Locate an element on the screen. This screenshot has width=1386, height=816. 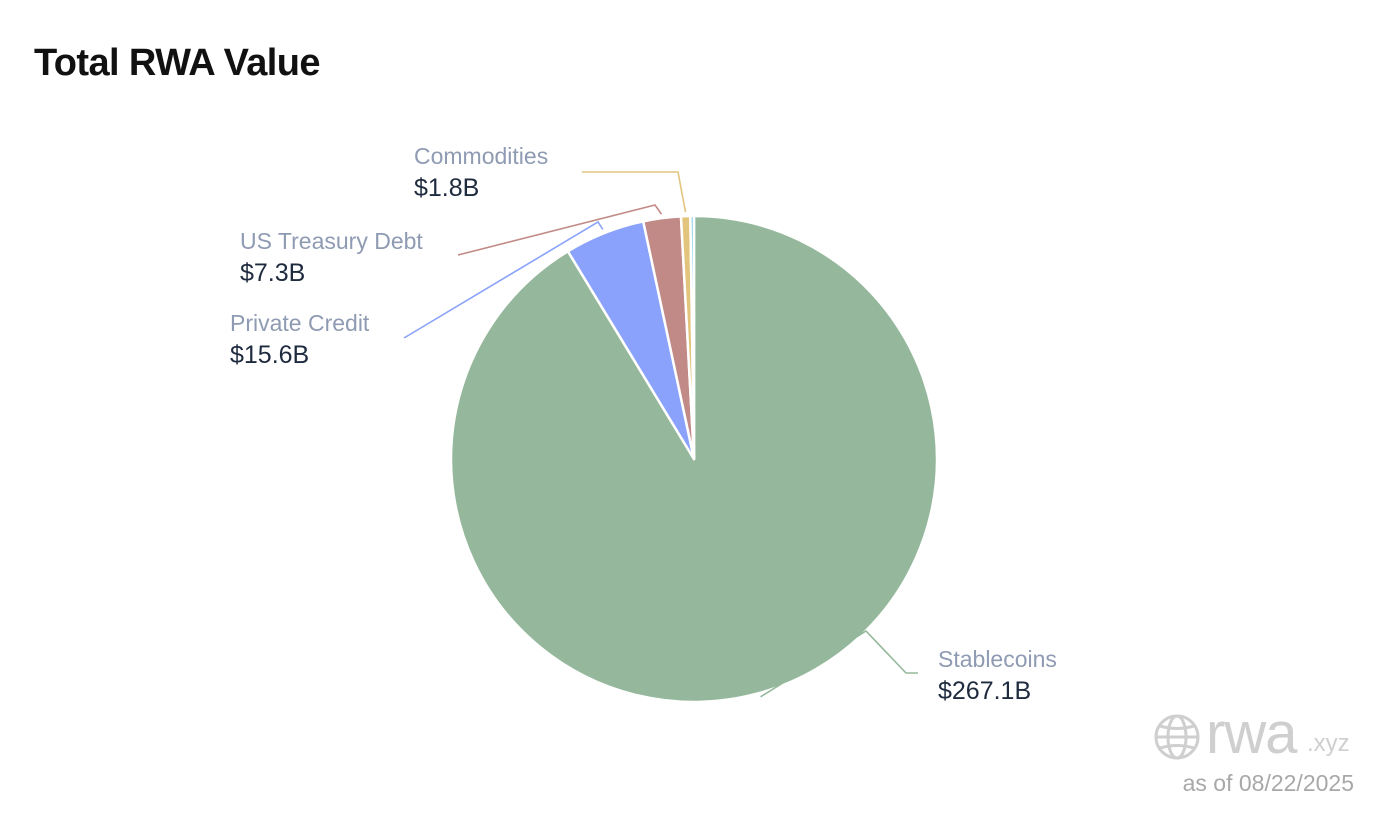
slice-label-name: Private Credit is located at coordinates (300, 323).